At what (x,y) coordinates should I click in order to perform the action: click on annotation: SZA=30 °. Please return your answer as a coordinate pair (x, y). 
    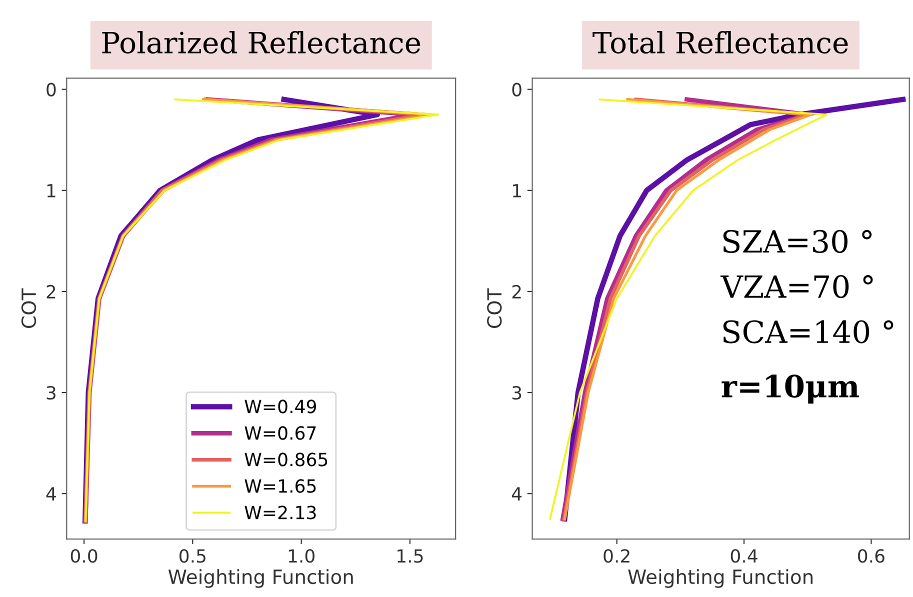
    Looking at the image, I should click on (797, 241).